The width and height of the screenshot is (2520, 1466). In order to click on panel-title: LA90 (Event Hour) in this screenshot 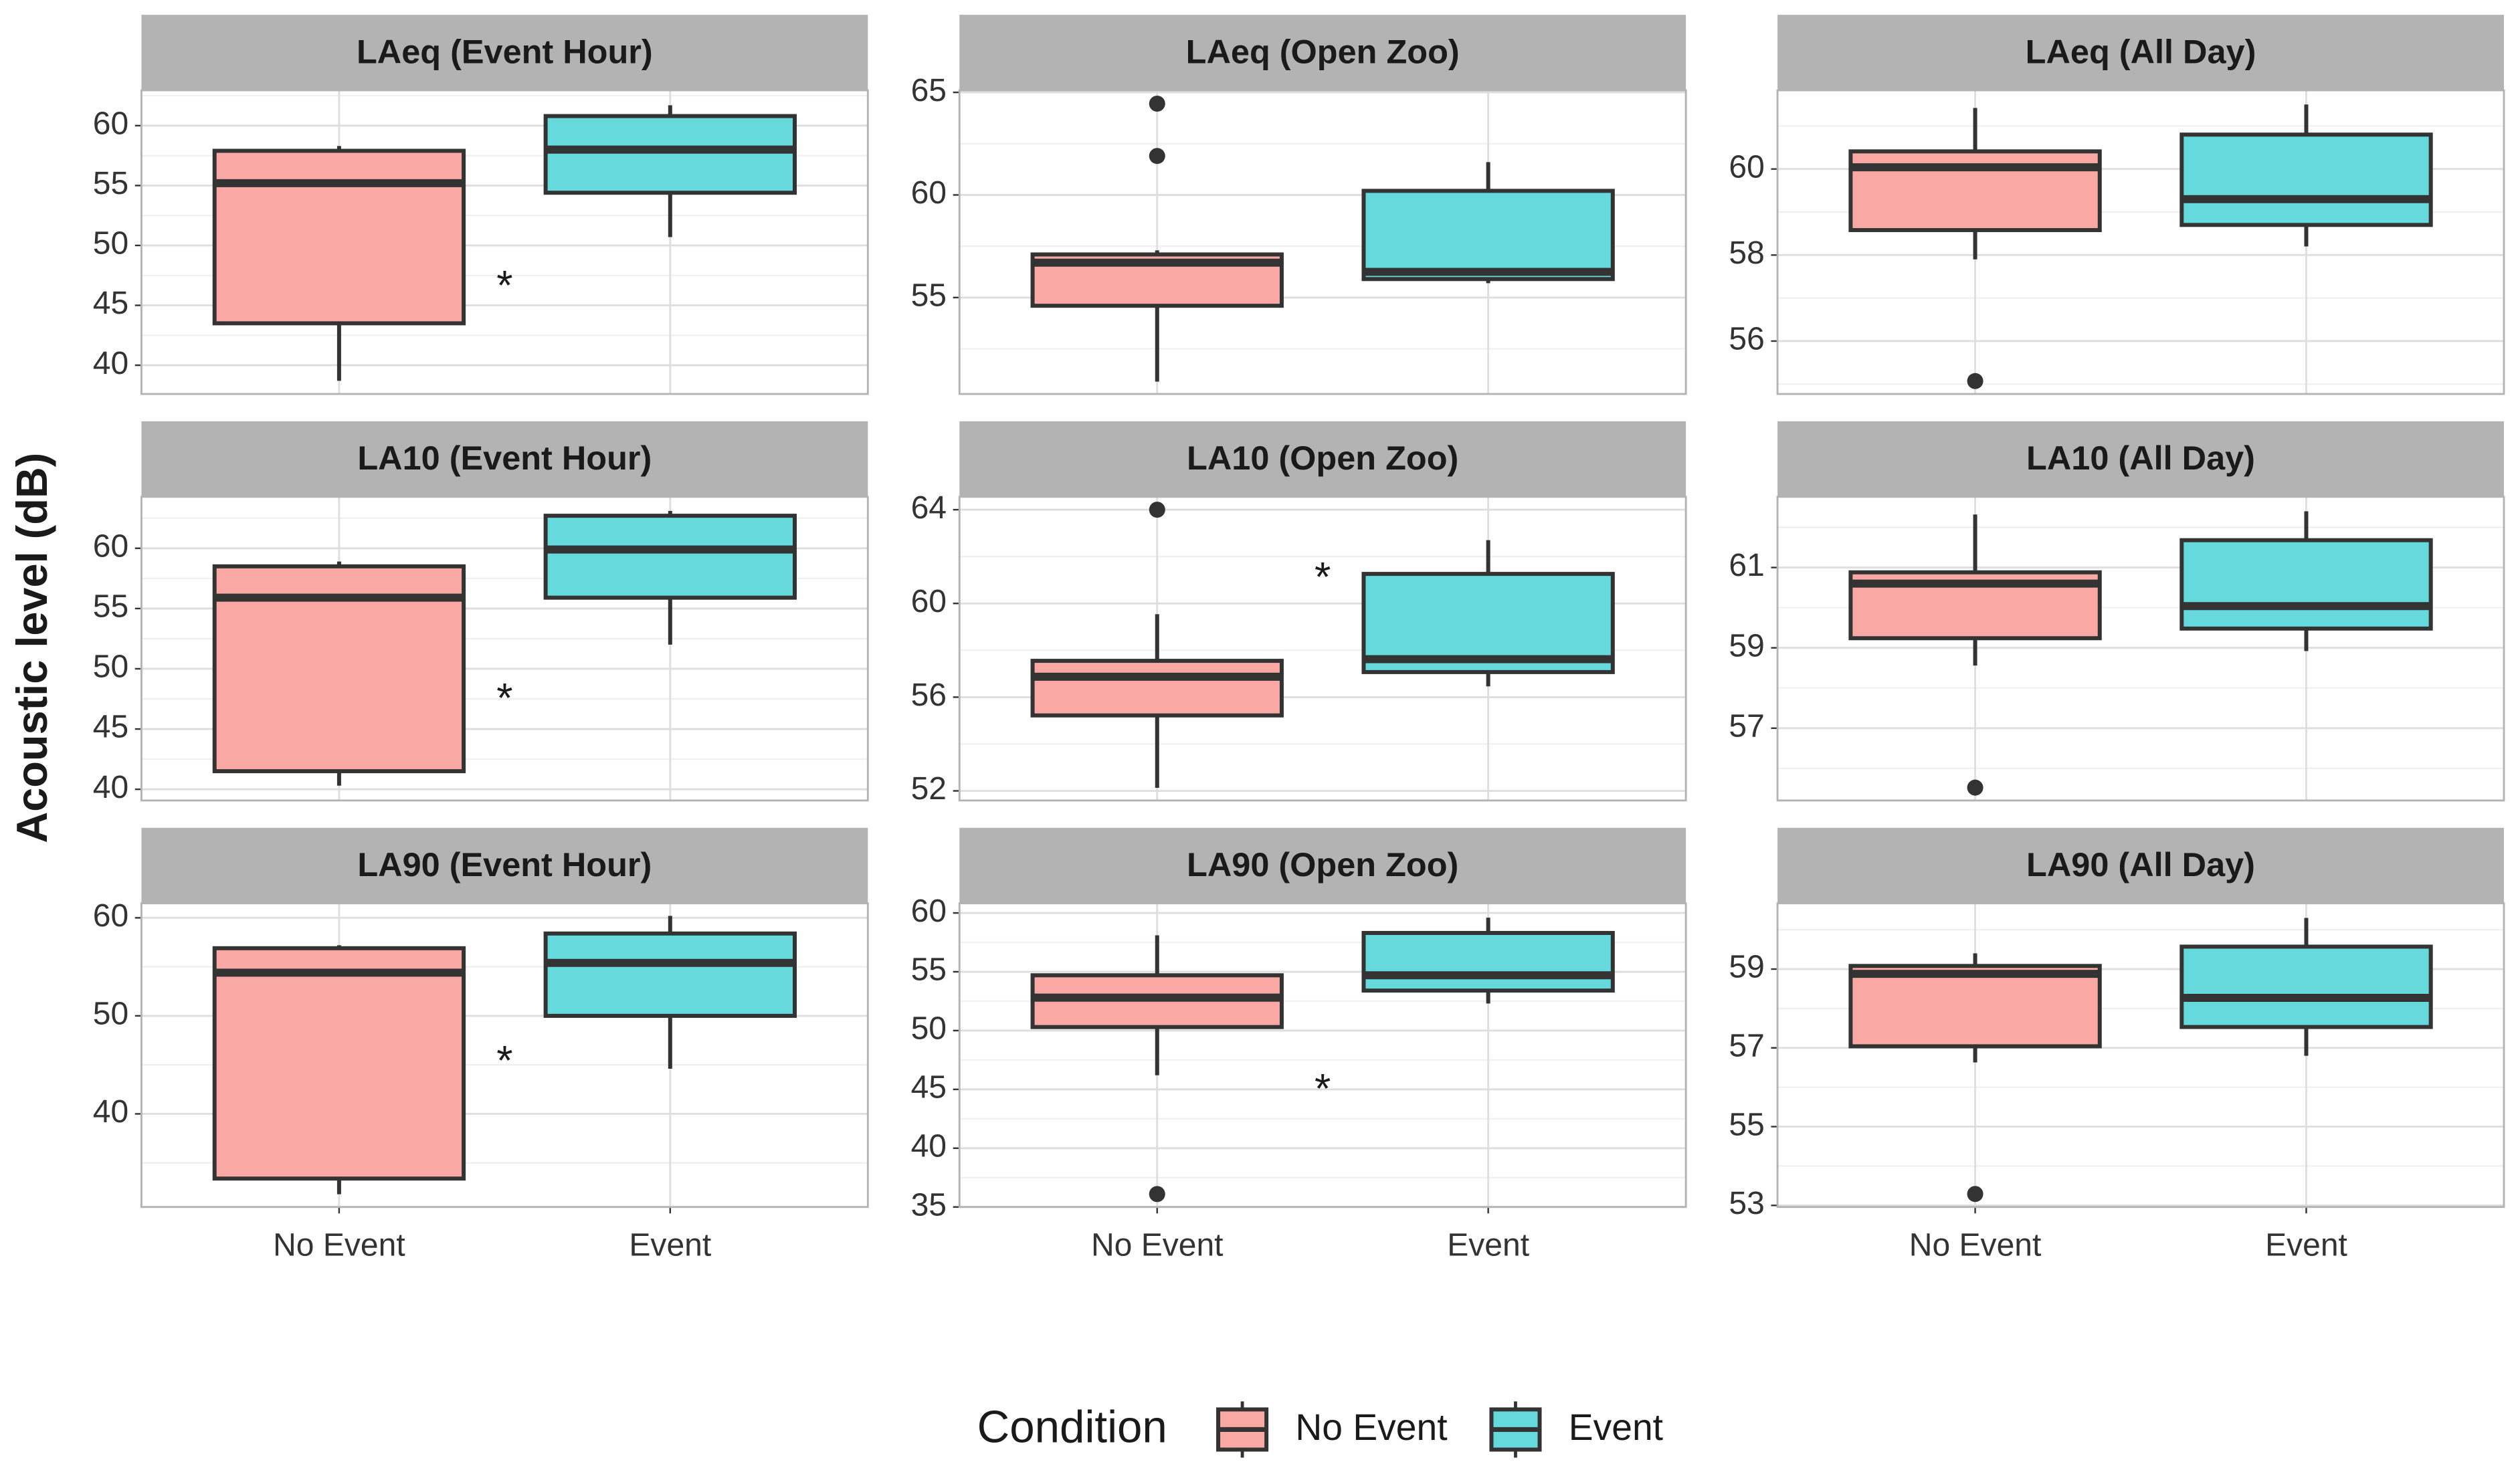, I will do `click(505, 864)`.